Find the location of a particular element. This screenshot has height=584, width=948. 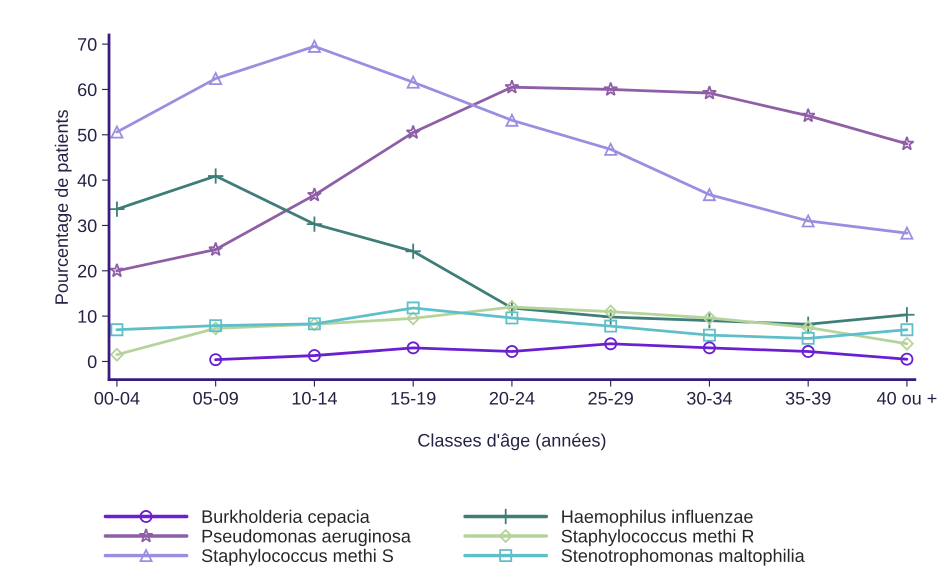

legend-label: Staphylococcus methi R is located at coordinates (658, 537).